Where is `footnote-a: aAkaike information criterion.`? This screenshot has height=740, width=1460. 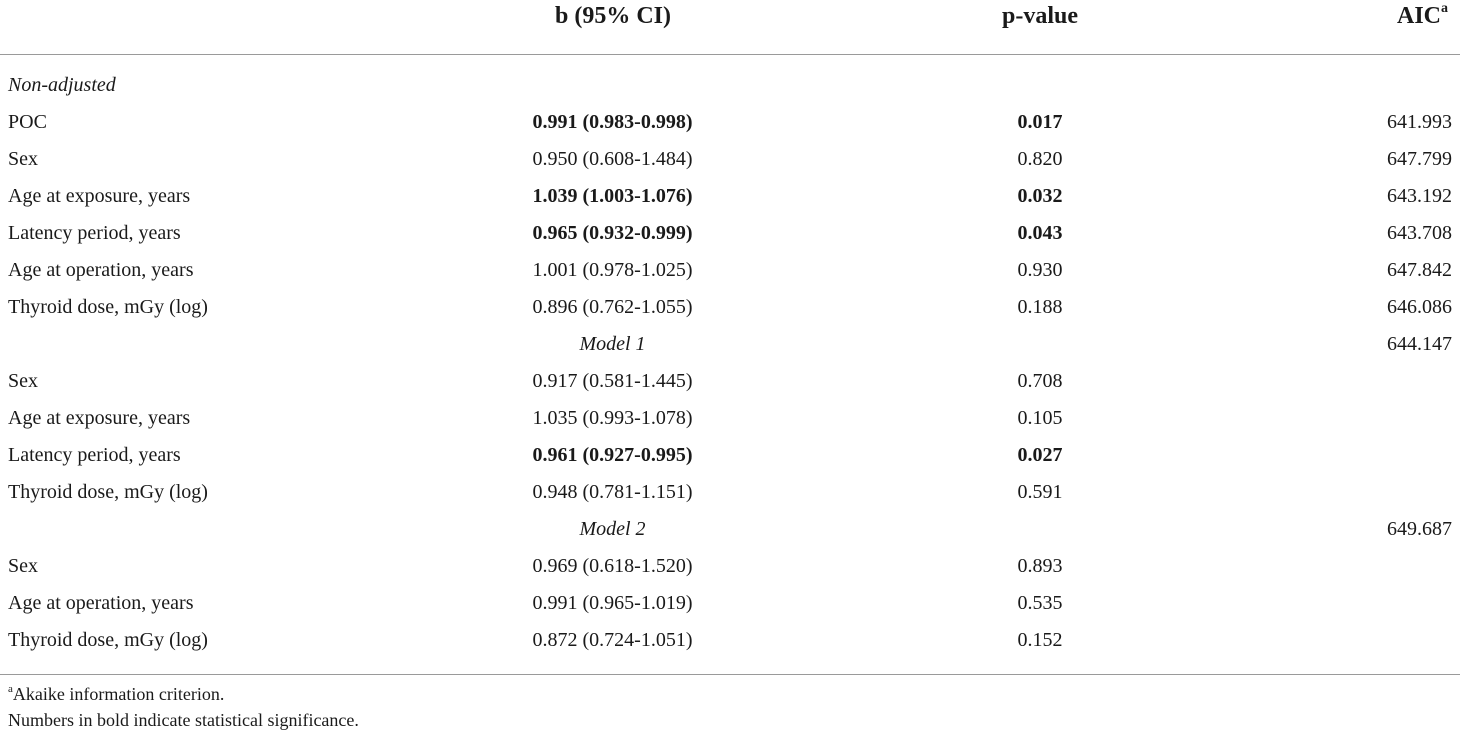 footnote-a: aAkaike information criterion. is located at coordinates (116, 694).